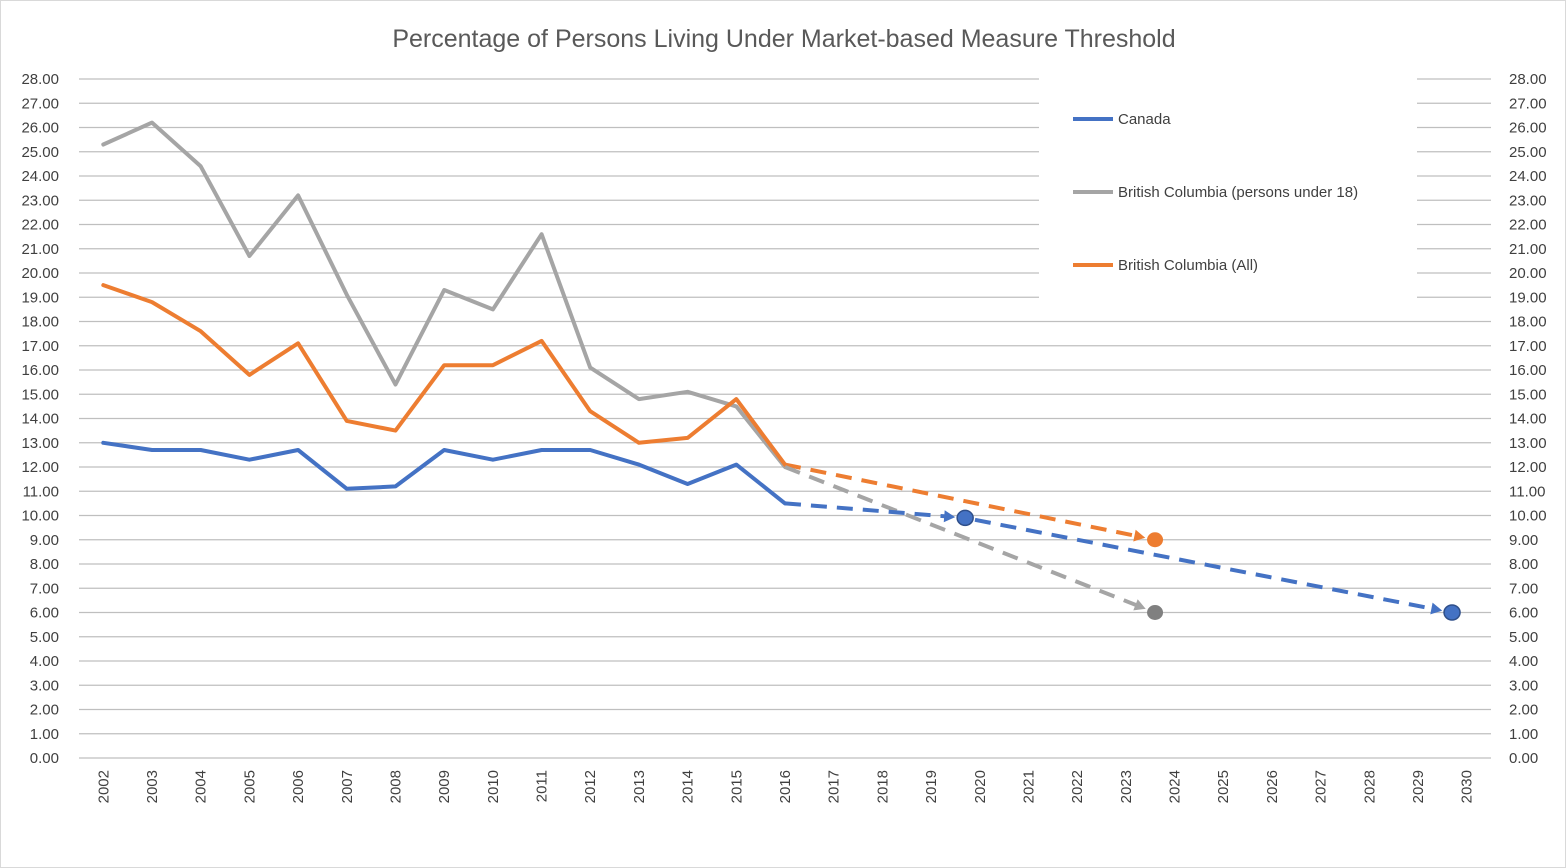  Describe the element at coordinates (1467, 786) in the screenshot. I see `x-tick-label: 2030` at that location.